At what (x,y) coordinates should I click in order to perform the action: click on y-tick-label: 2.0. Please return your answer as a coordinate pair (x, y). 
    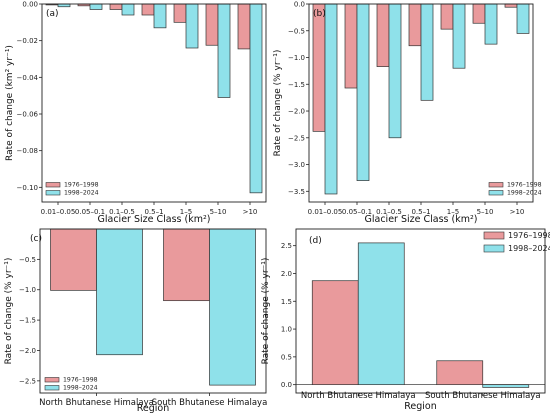
    Looking at the image, I should click on (286, 274).